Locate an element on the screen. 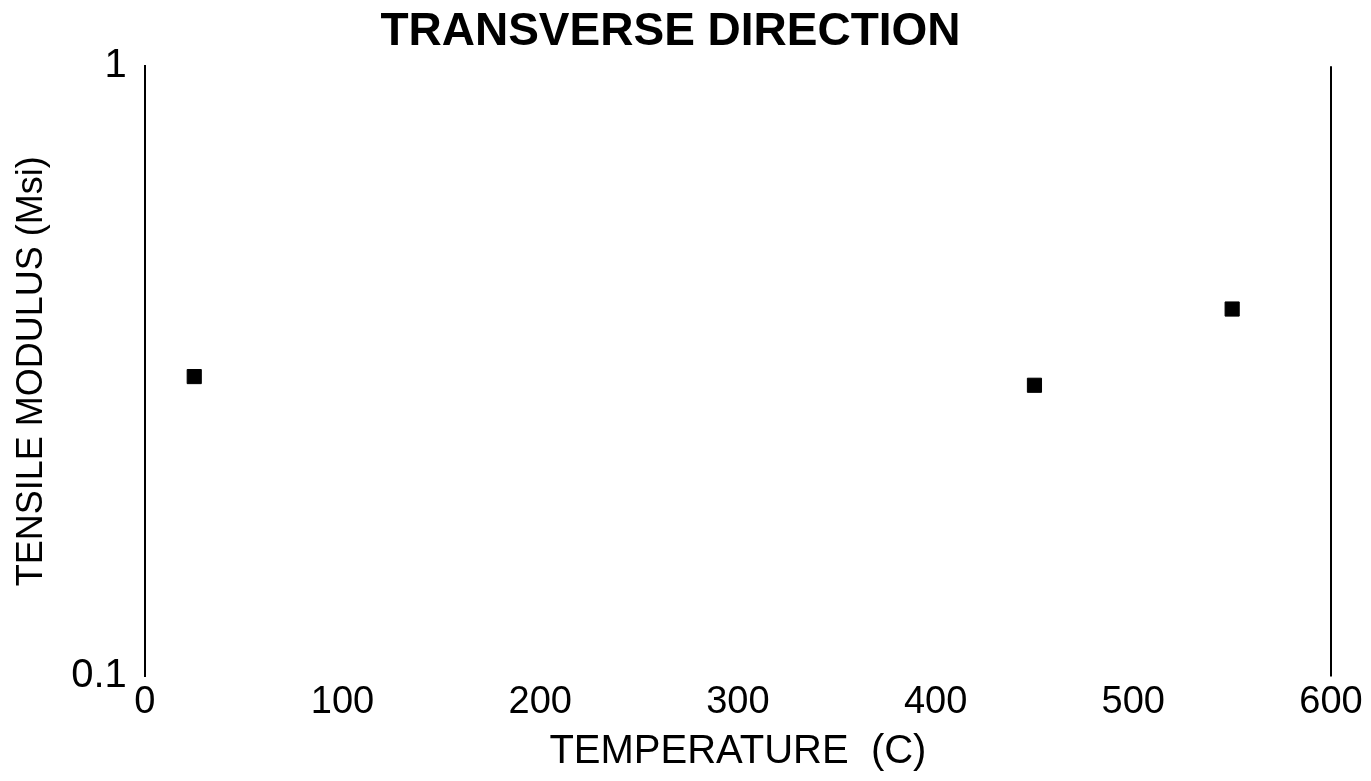 The width and height of the screenshot is (1371, 781). x-tick-label: 200 is located at coordinates (540, 699).